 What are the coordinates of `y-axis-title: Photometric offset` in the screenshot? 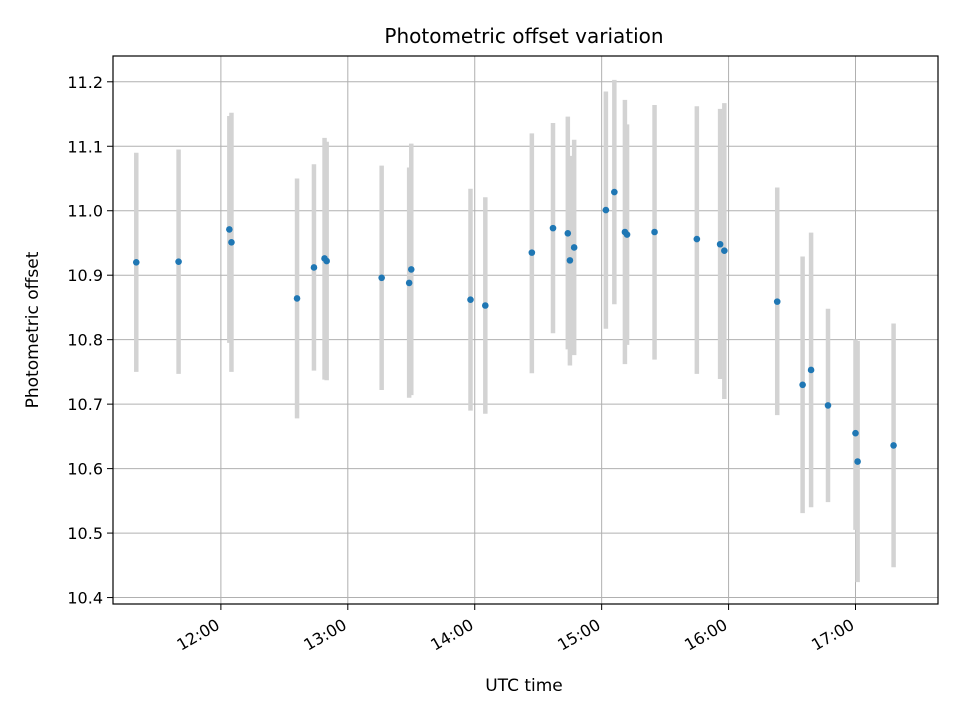 It's located at (33, 329).